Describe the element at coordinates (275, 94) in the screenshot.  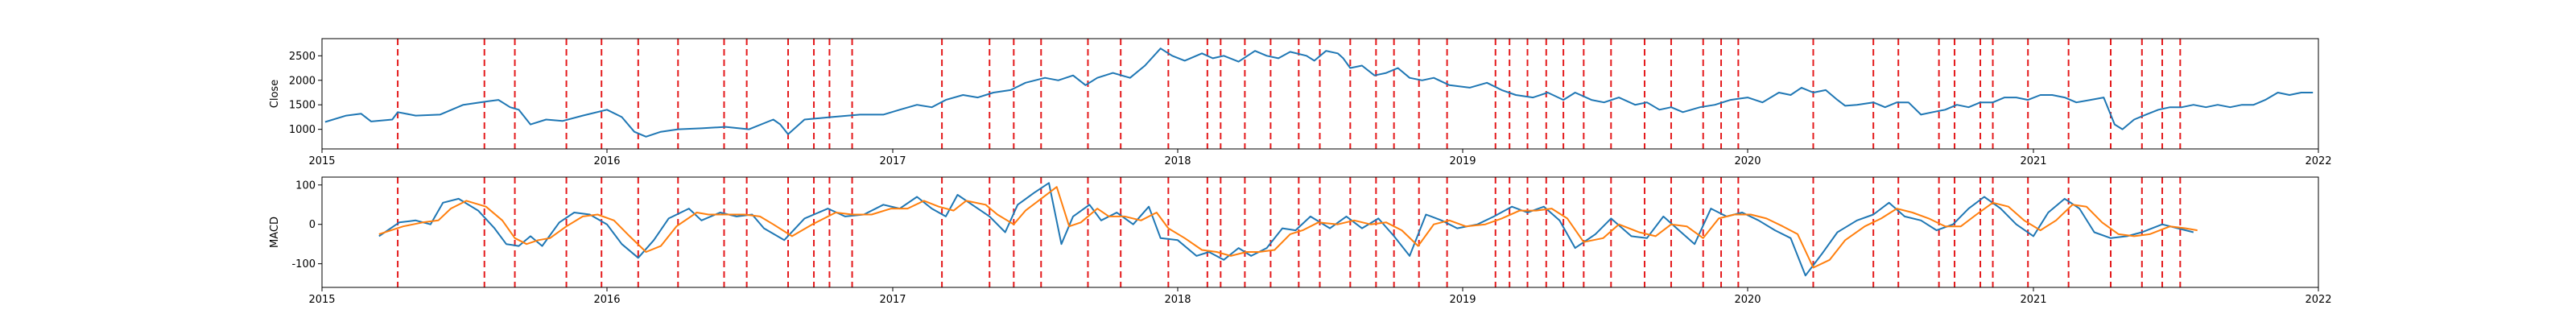
I see `close-y-axis-label: Close` at that location.